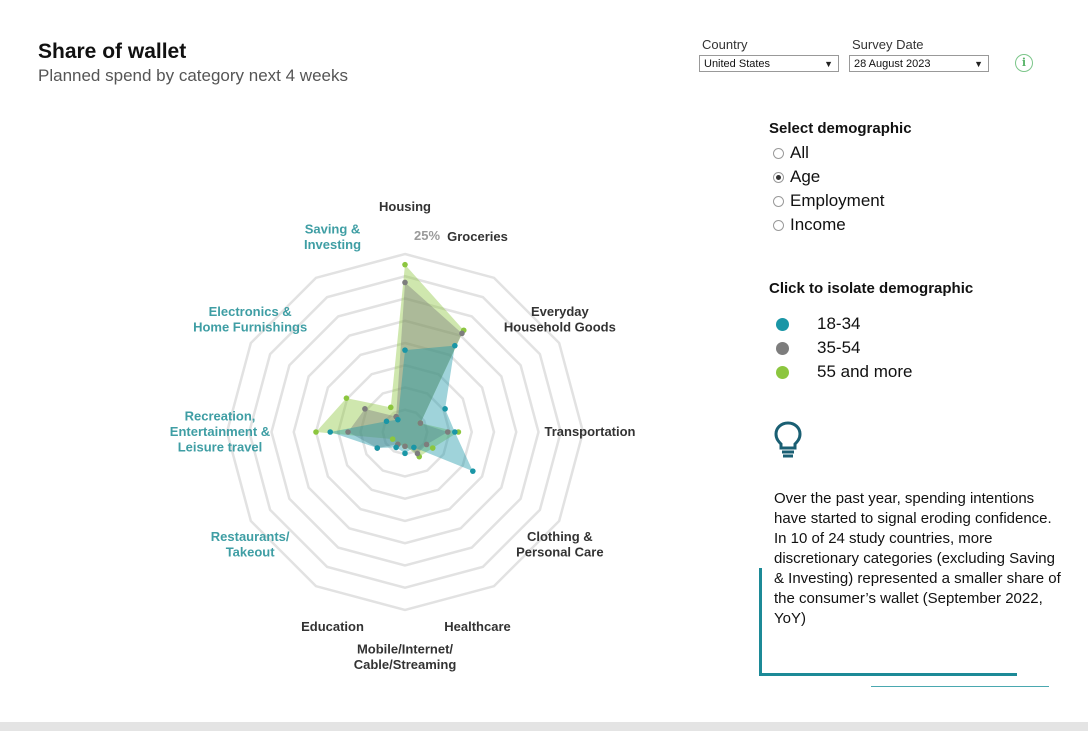 This screenshot has height=731, width=1088. I want to click on legend-label: 18-34, so click(839, 323).